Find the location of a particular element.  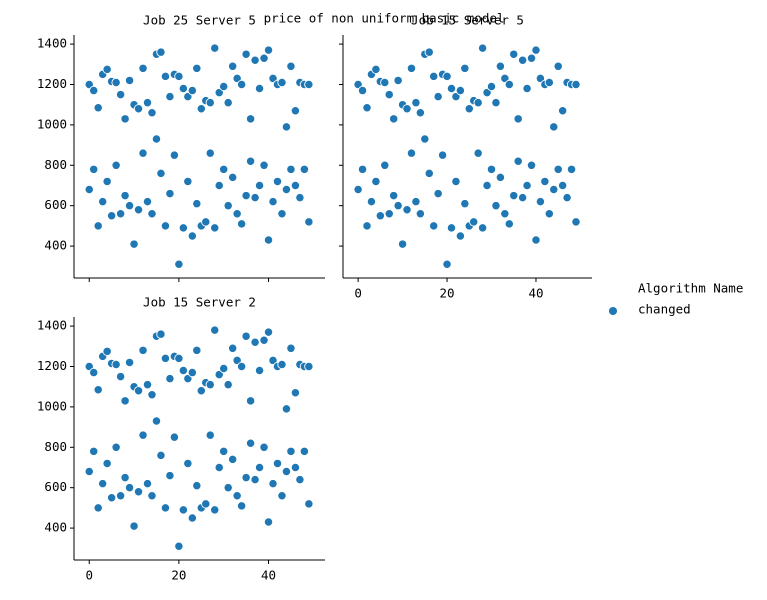

y-tick-label: 1400 is located at coordinates (52, 43).